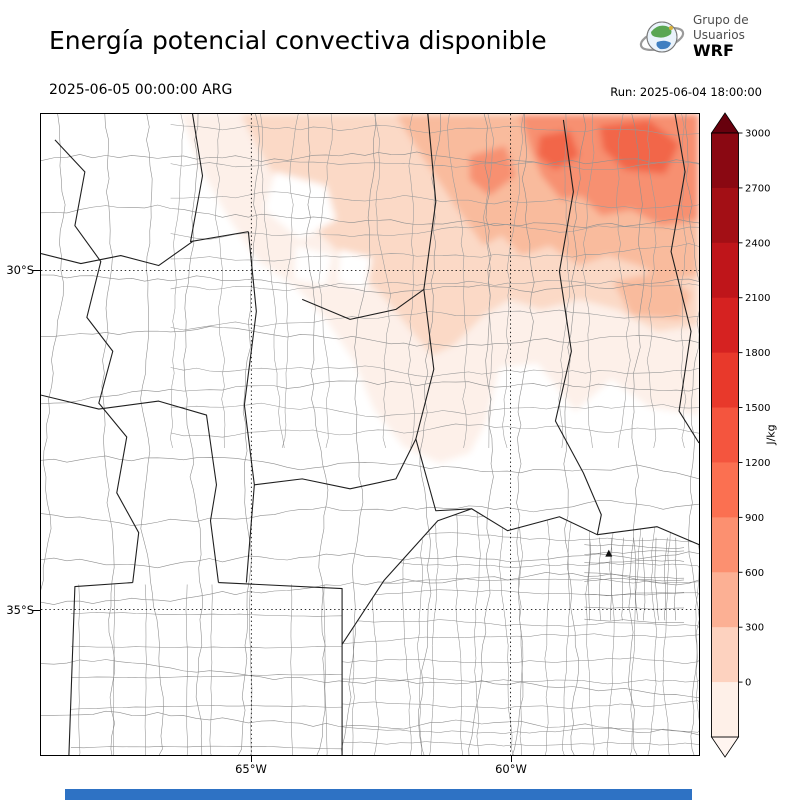  I want to click on valid-time: 2025-06-05 00:00:00 ARG, so click(141, 90).